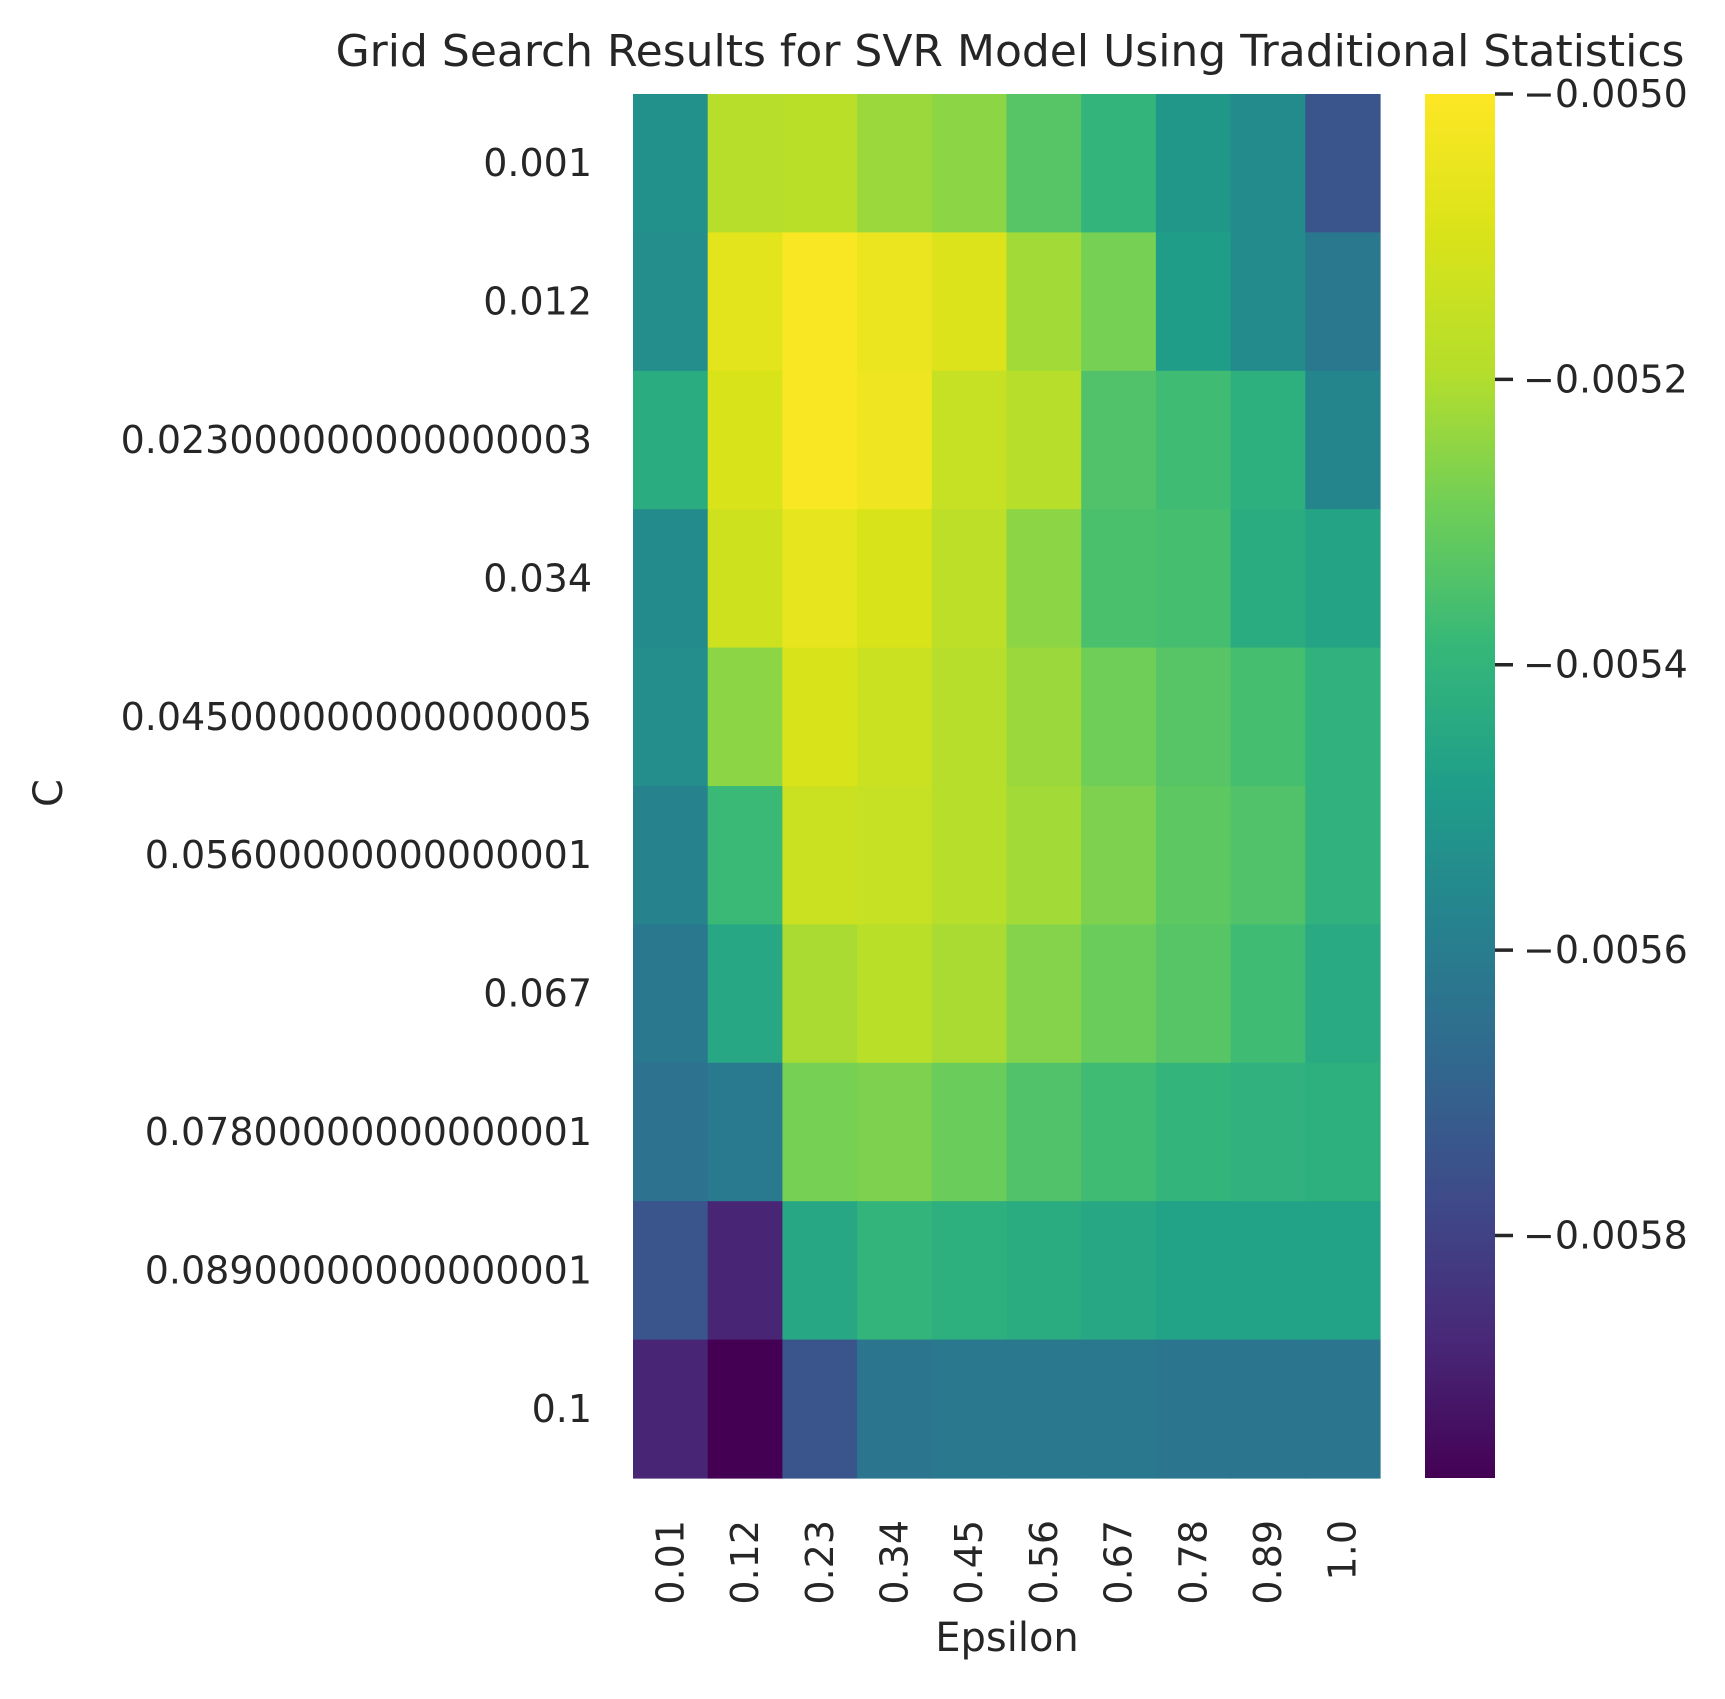  Describe the element at coordinates (1460, 786) in the screenshot. I see `colorbar` at that location.